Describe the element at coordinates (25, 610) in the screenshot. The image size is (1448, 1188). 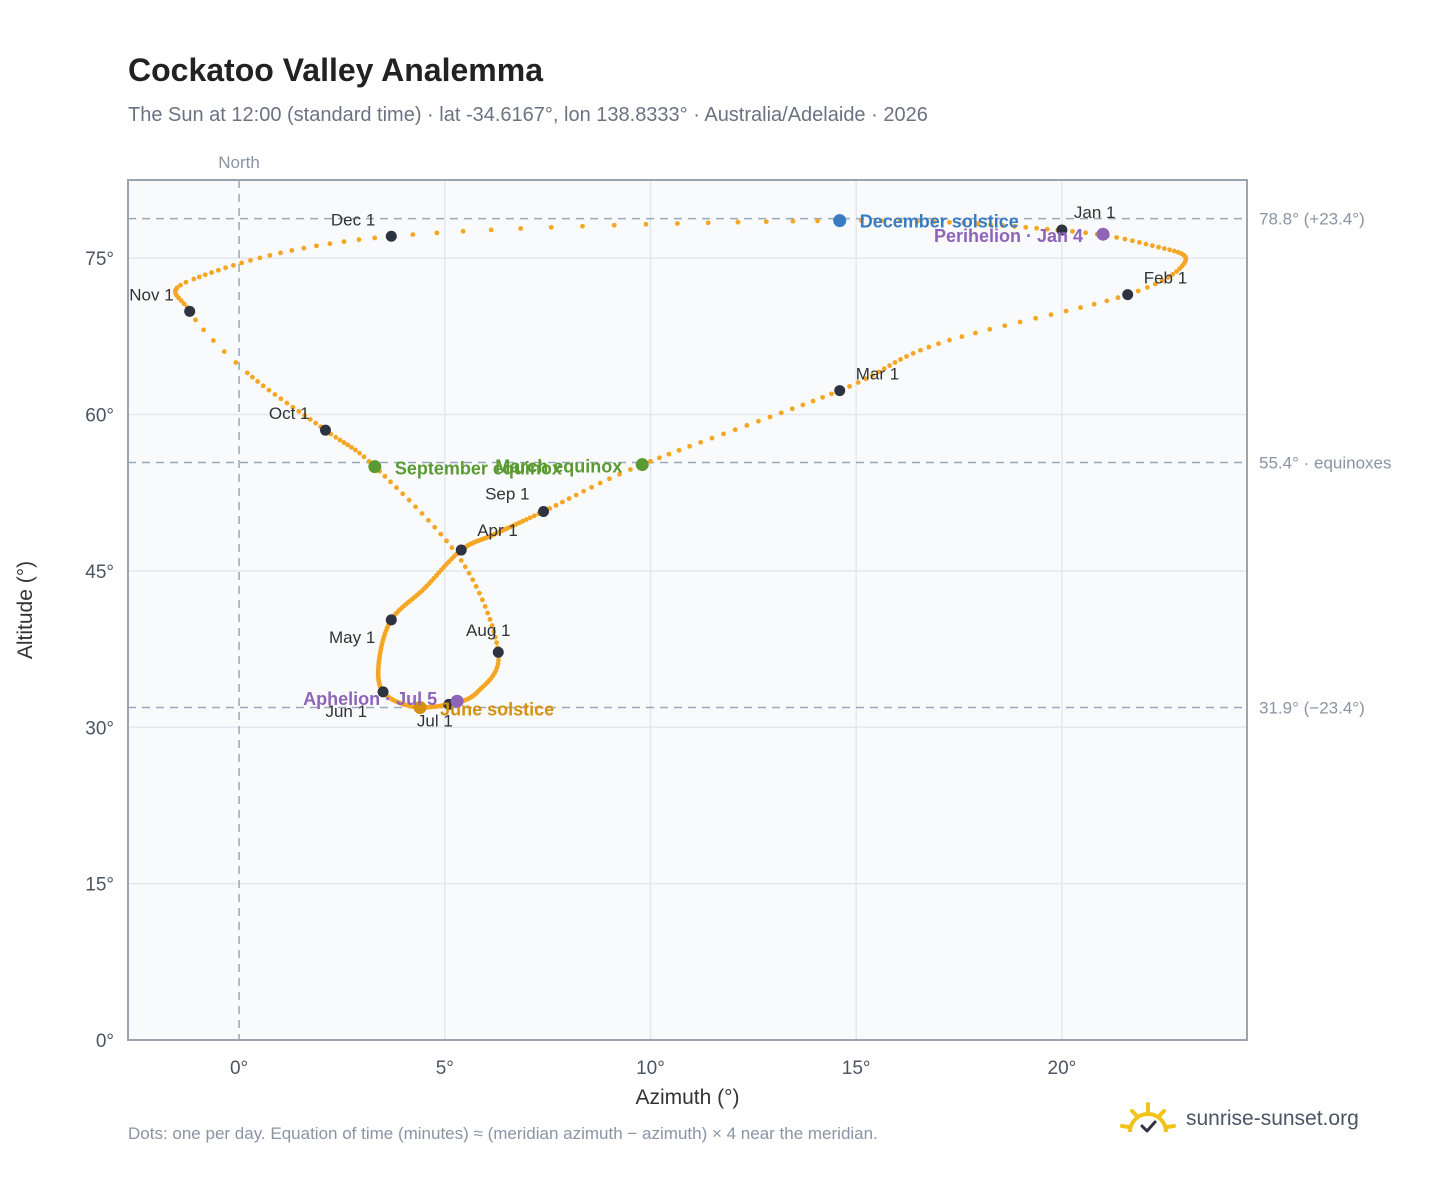
I see `y-axis-label: Altitude (°)` at that location.